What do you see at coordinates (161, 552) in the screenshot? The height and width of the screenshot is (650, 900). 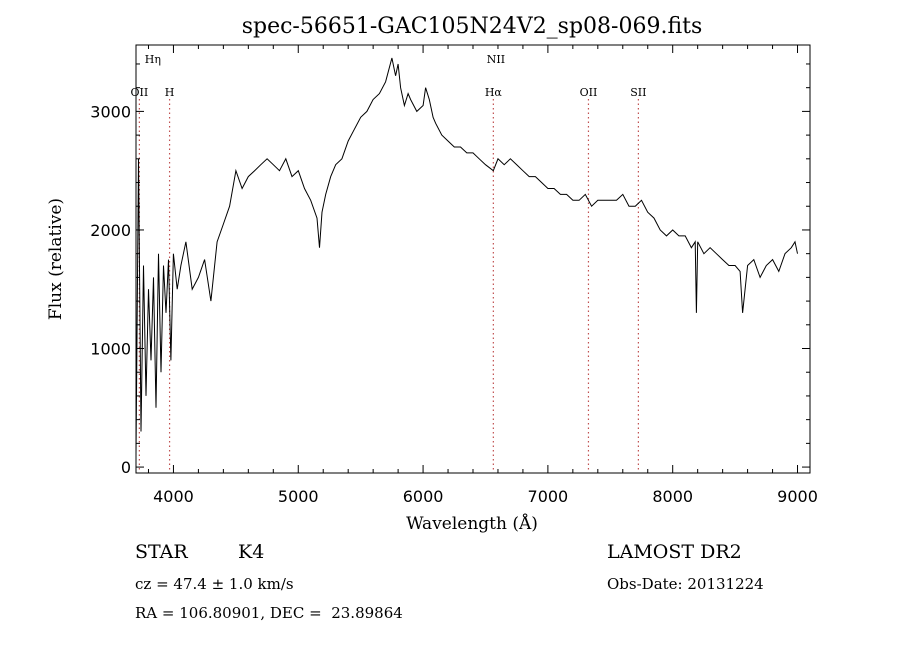 I see `object-class: STAR` at bounding box center [161, 552].